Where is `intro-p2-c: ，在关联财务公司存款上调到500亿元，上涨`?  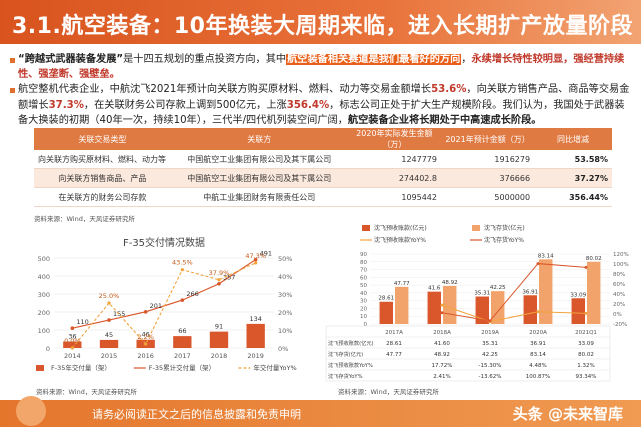
intro-p2-c: ，在关联财务公司存款上调到500亿元，上涨 is located at coordinates (185, 105).